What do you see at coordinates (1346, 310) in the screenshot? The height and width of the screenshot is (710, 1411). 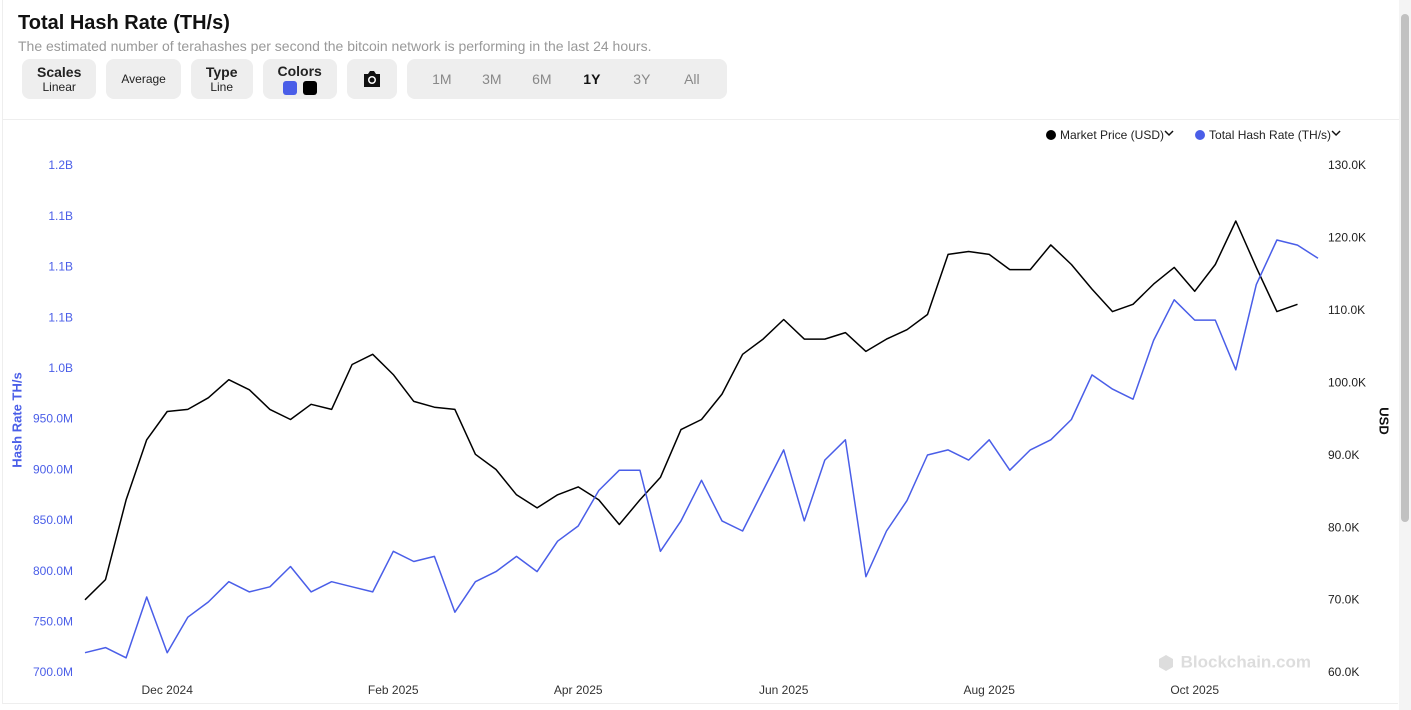 I see `y2-tick-label: 110.0K` at bounding box center [1346, 310].